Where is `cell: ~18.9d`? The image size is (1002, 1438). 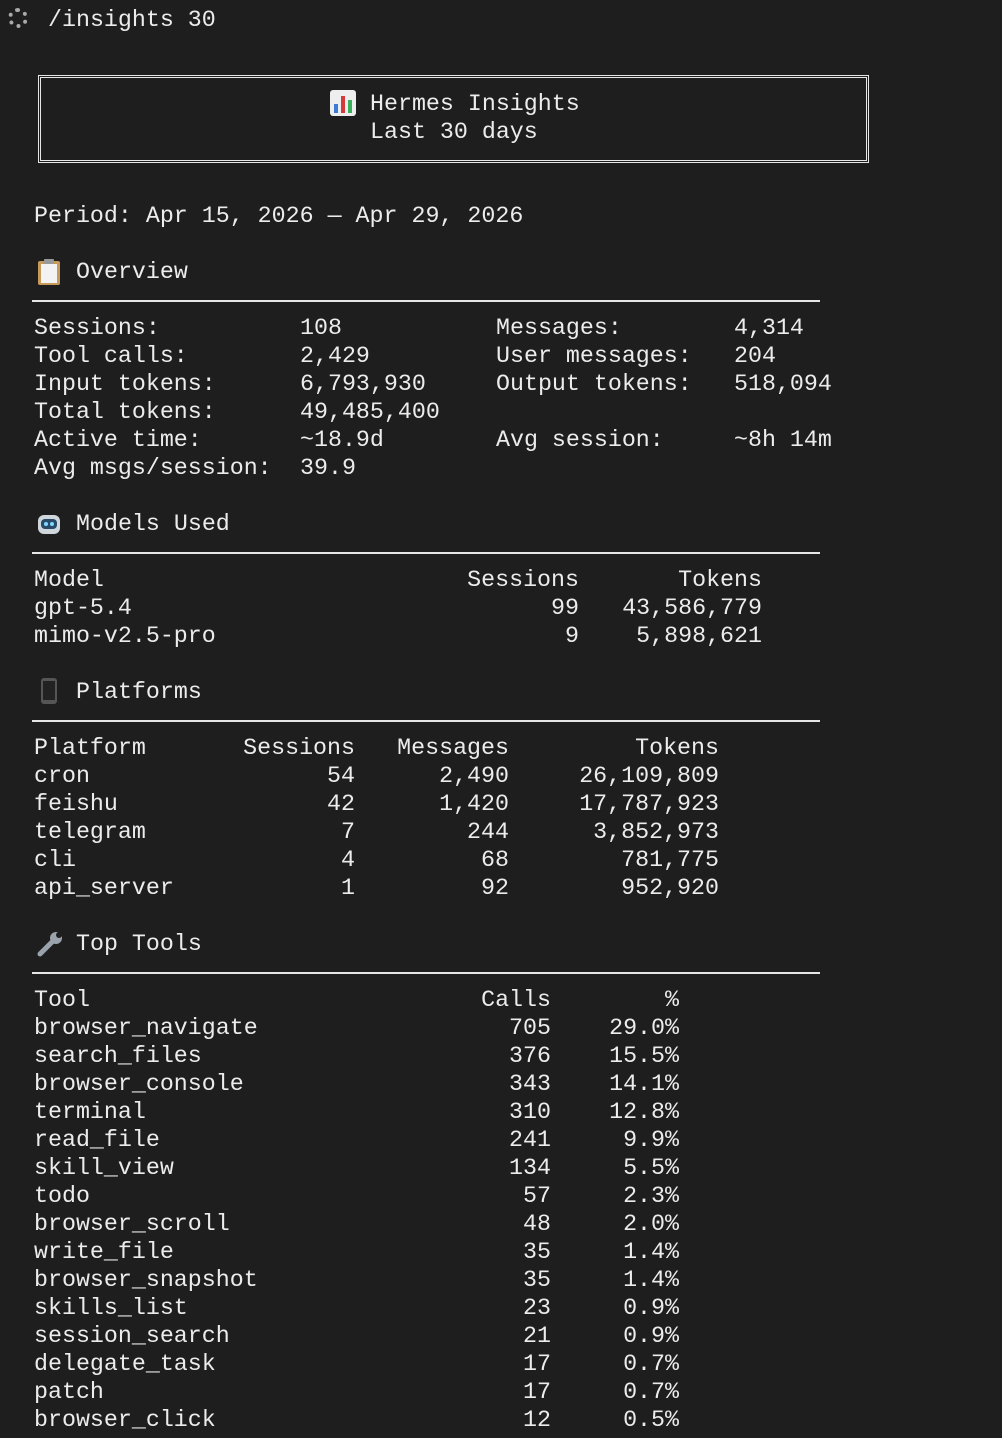 cell: ~18.9d is located at coordinates (342, 440).